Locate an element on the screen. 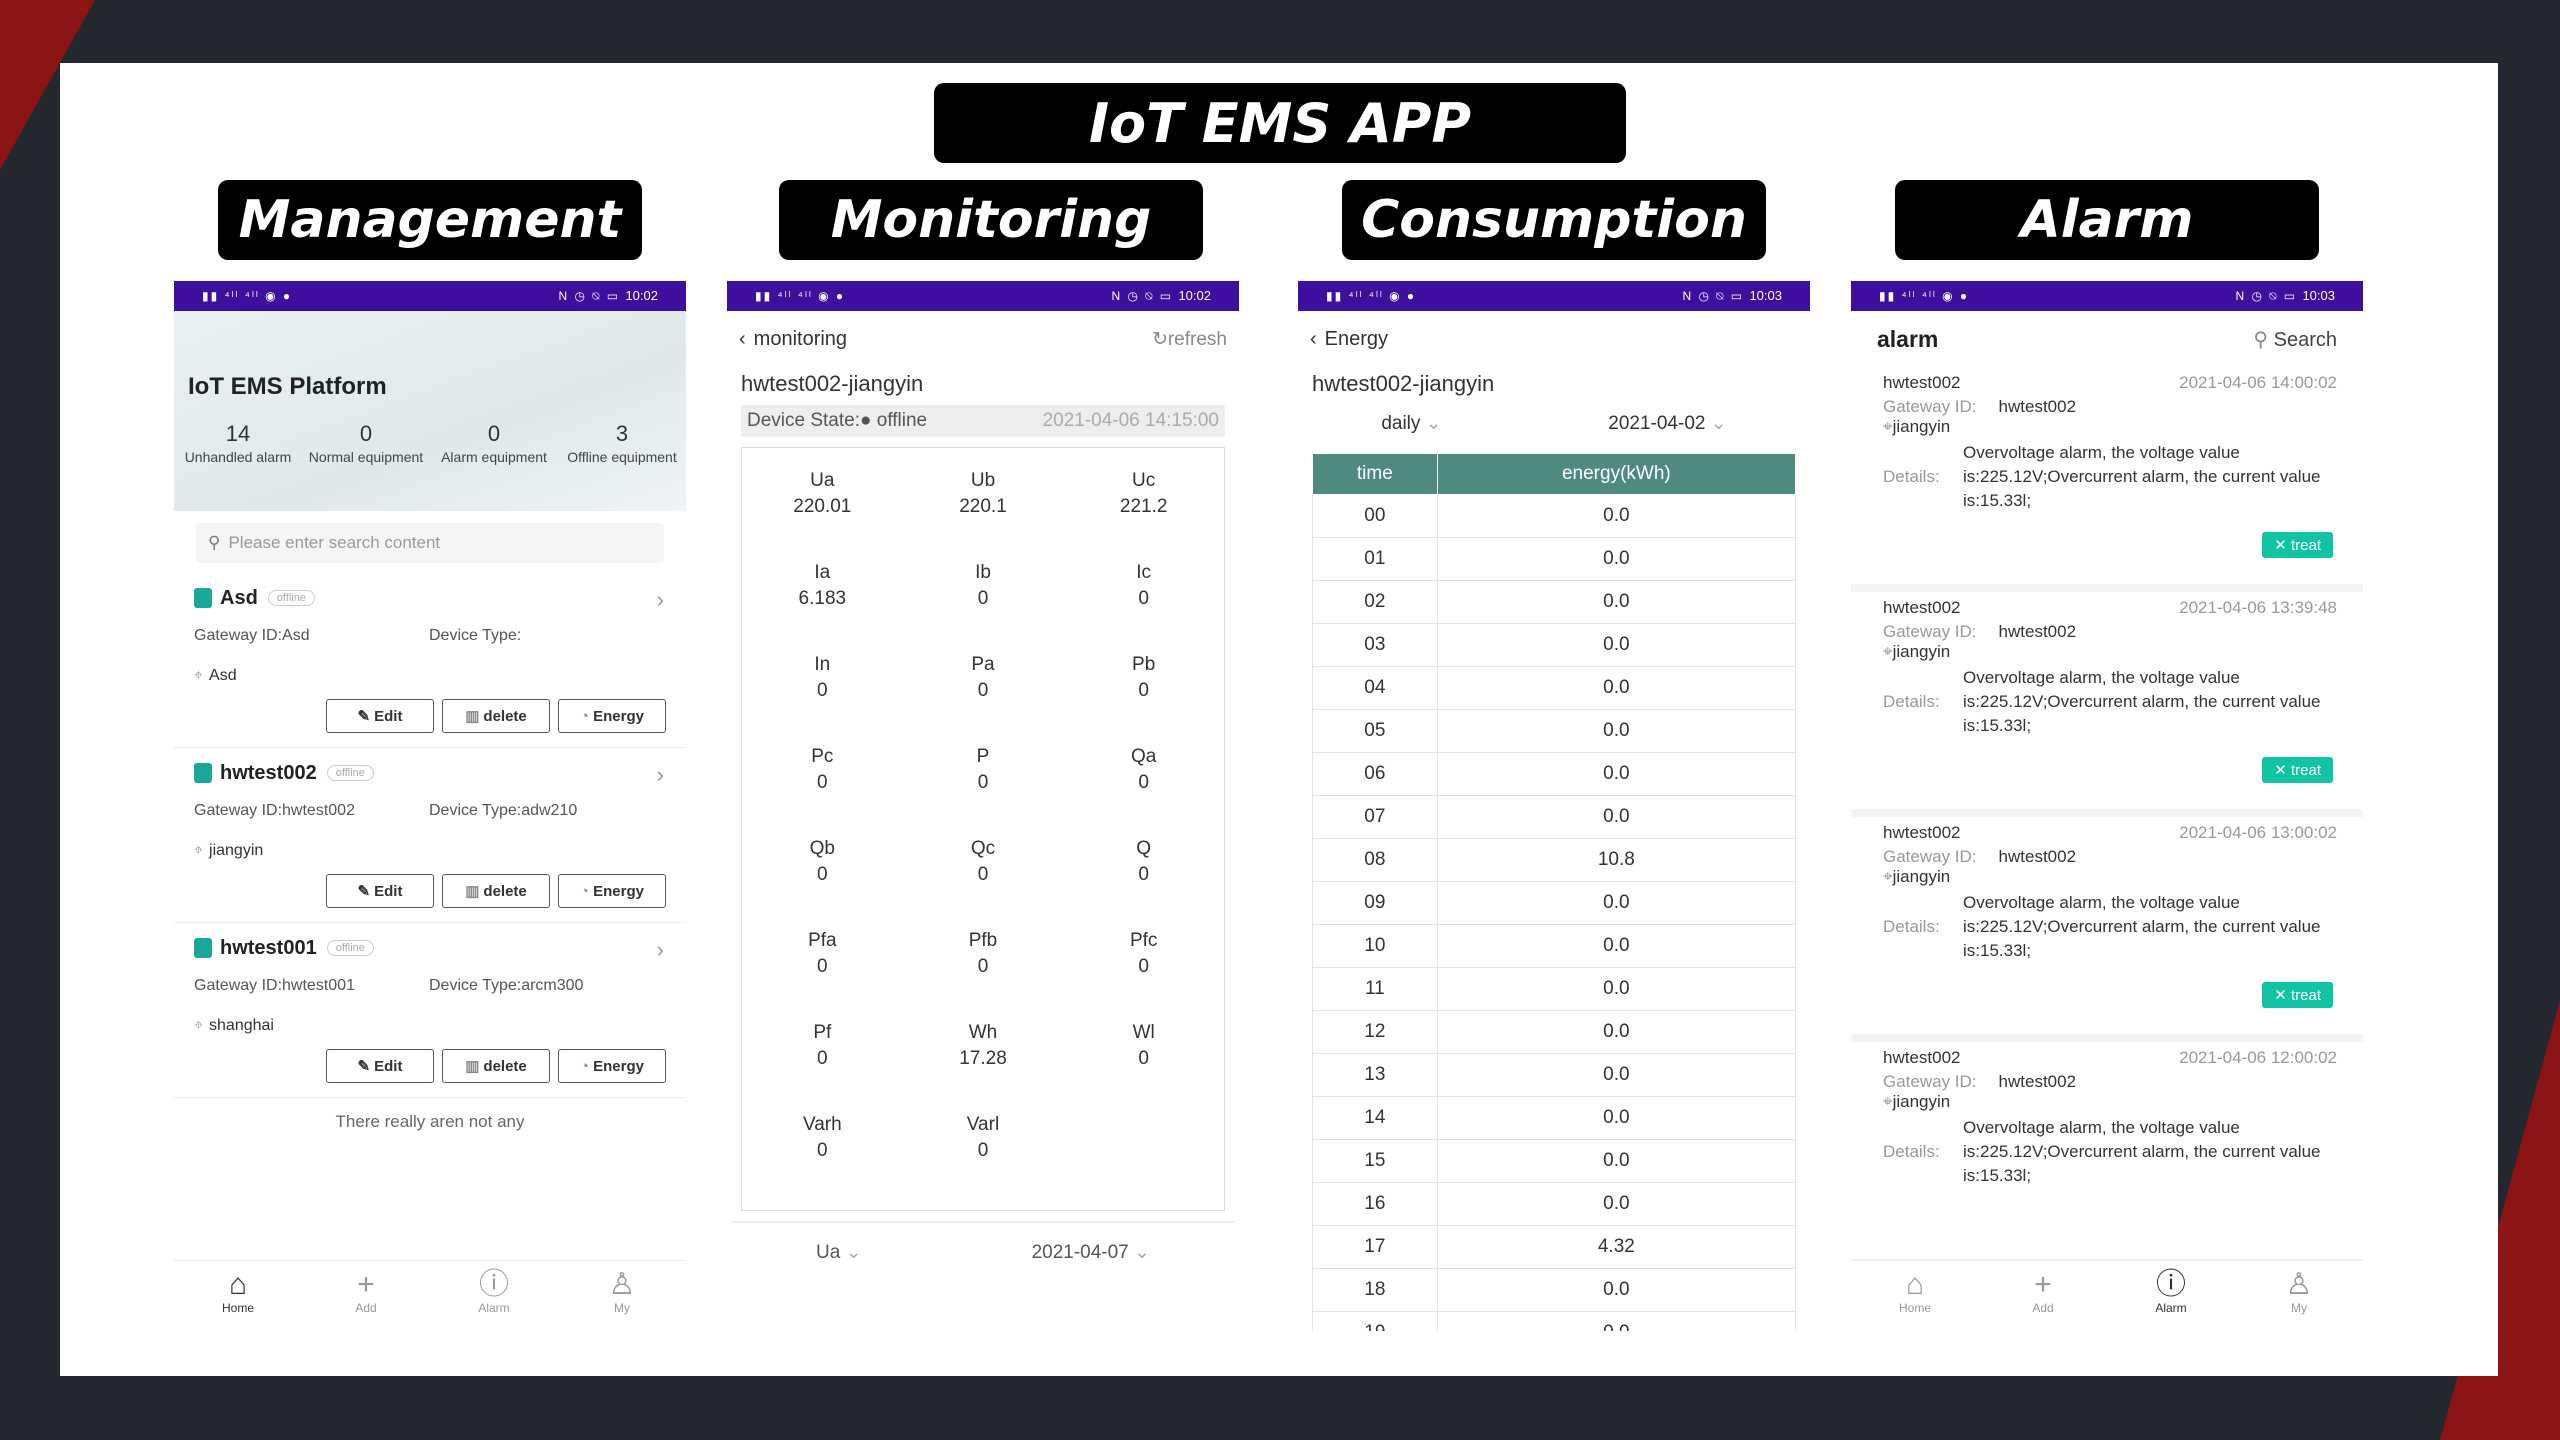 This screenshot has width=2560, height=1440. filter-row: daily ⌄ 2021-04-02 ⌄ is located at coordinates (1554, 423).